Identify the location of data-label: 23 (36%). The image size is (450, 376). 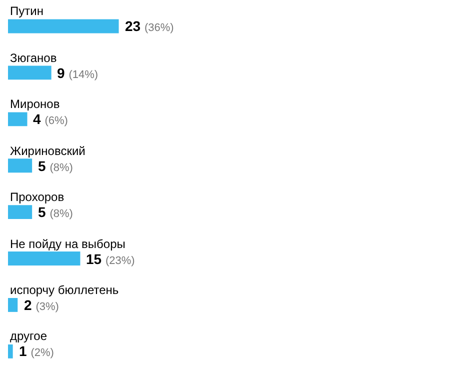
(149, 26).